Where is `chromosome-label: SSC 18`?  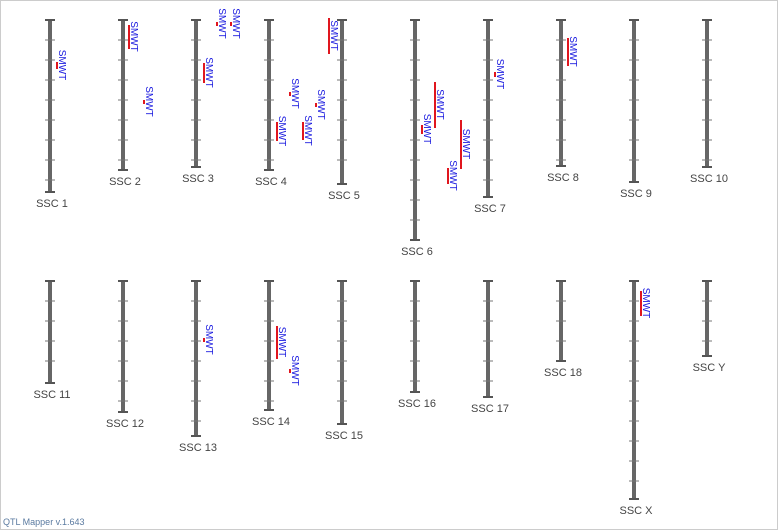
chromosome-label: SSC 18 is located at coordinates (563, 373).